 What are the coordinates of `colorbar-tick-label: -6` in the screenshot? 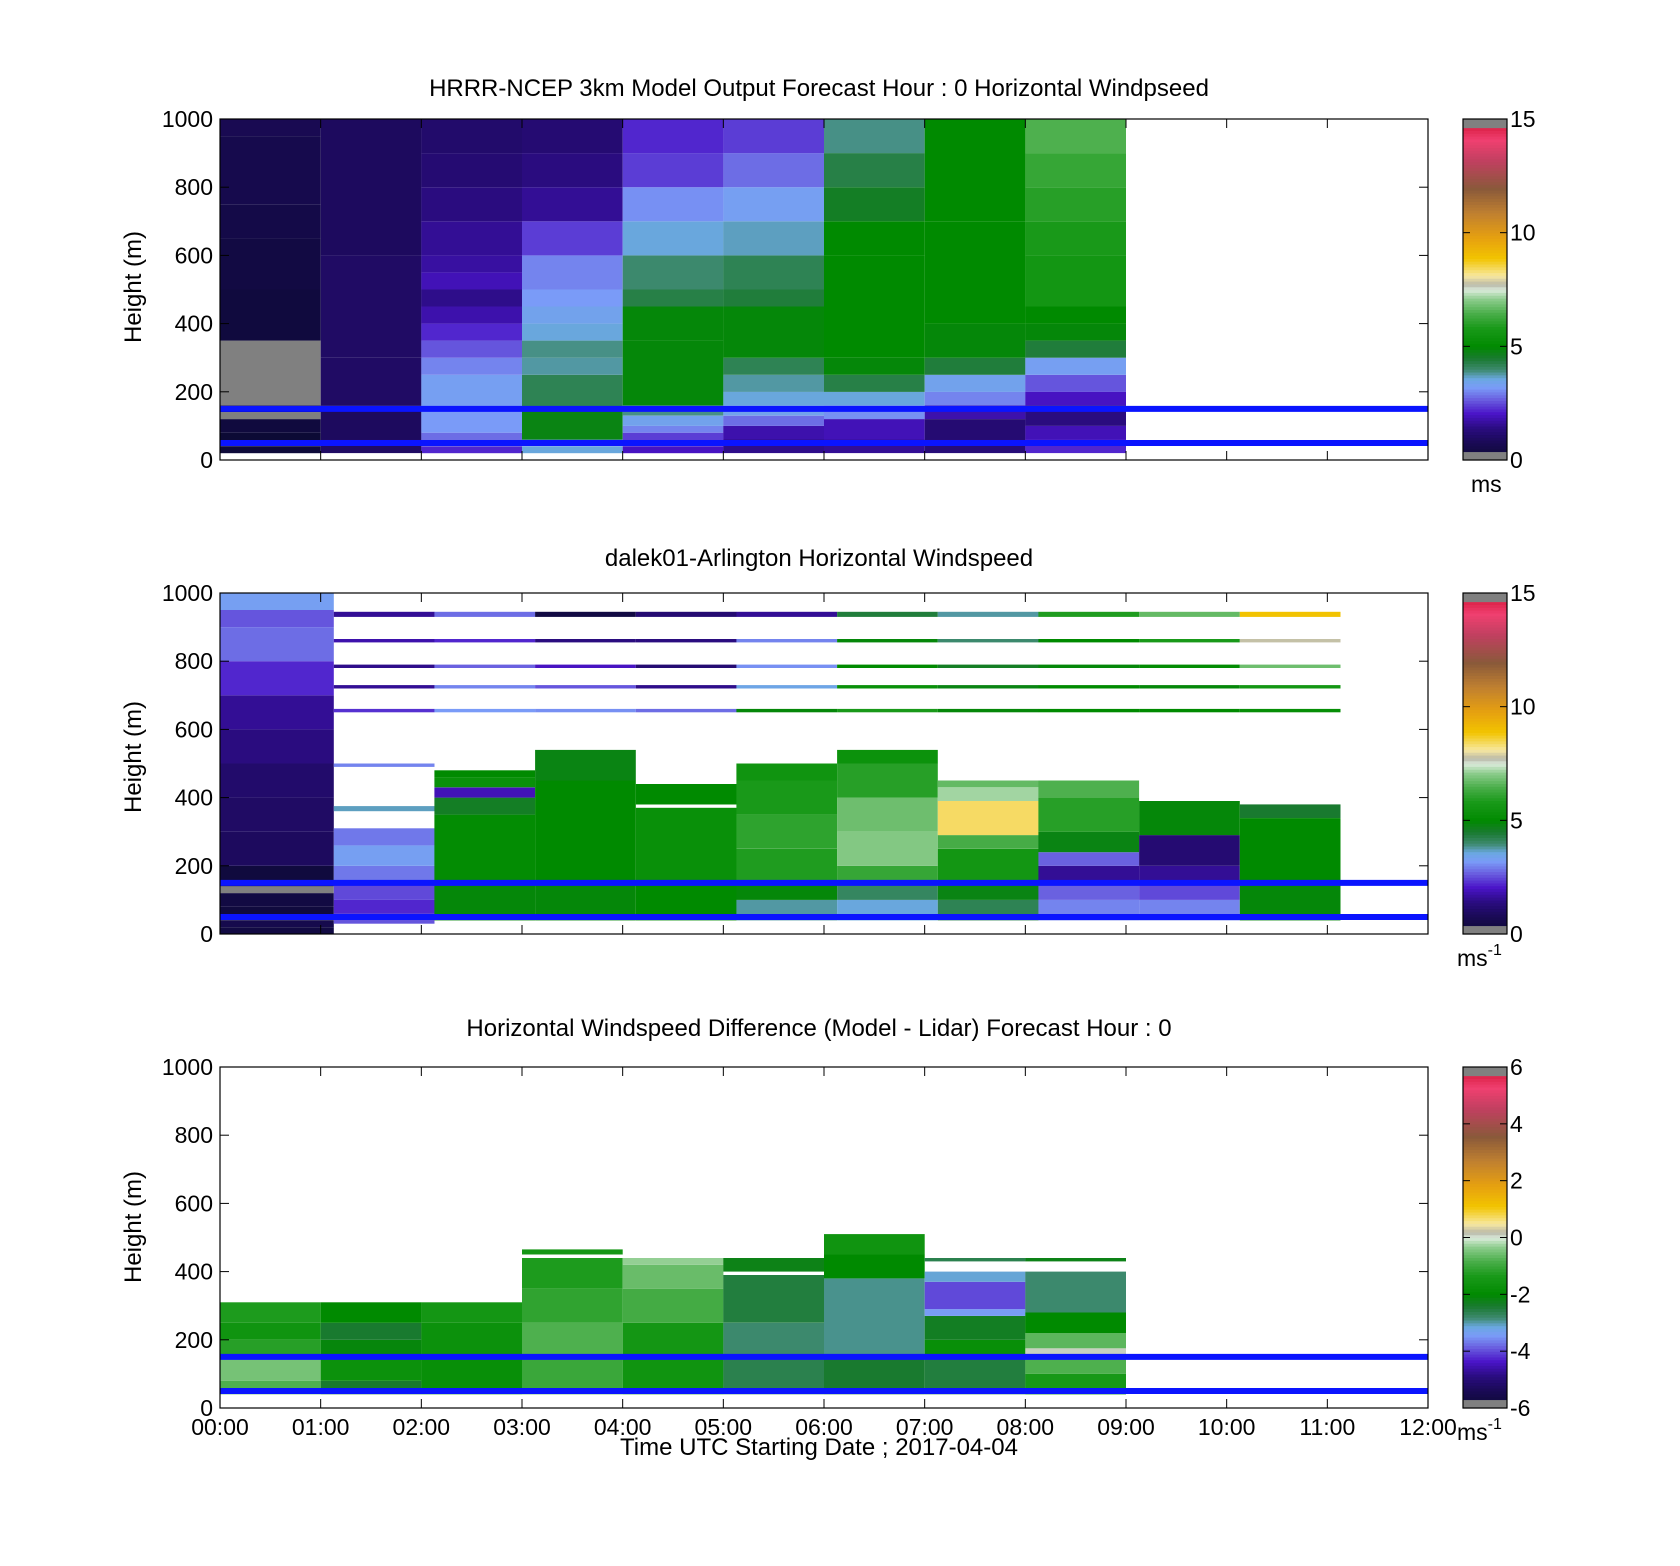 It's located at (1520, 1408).